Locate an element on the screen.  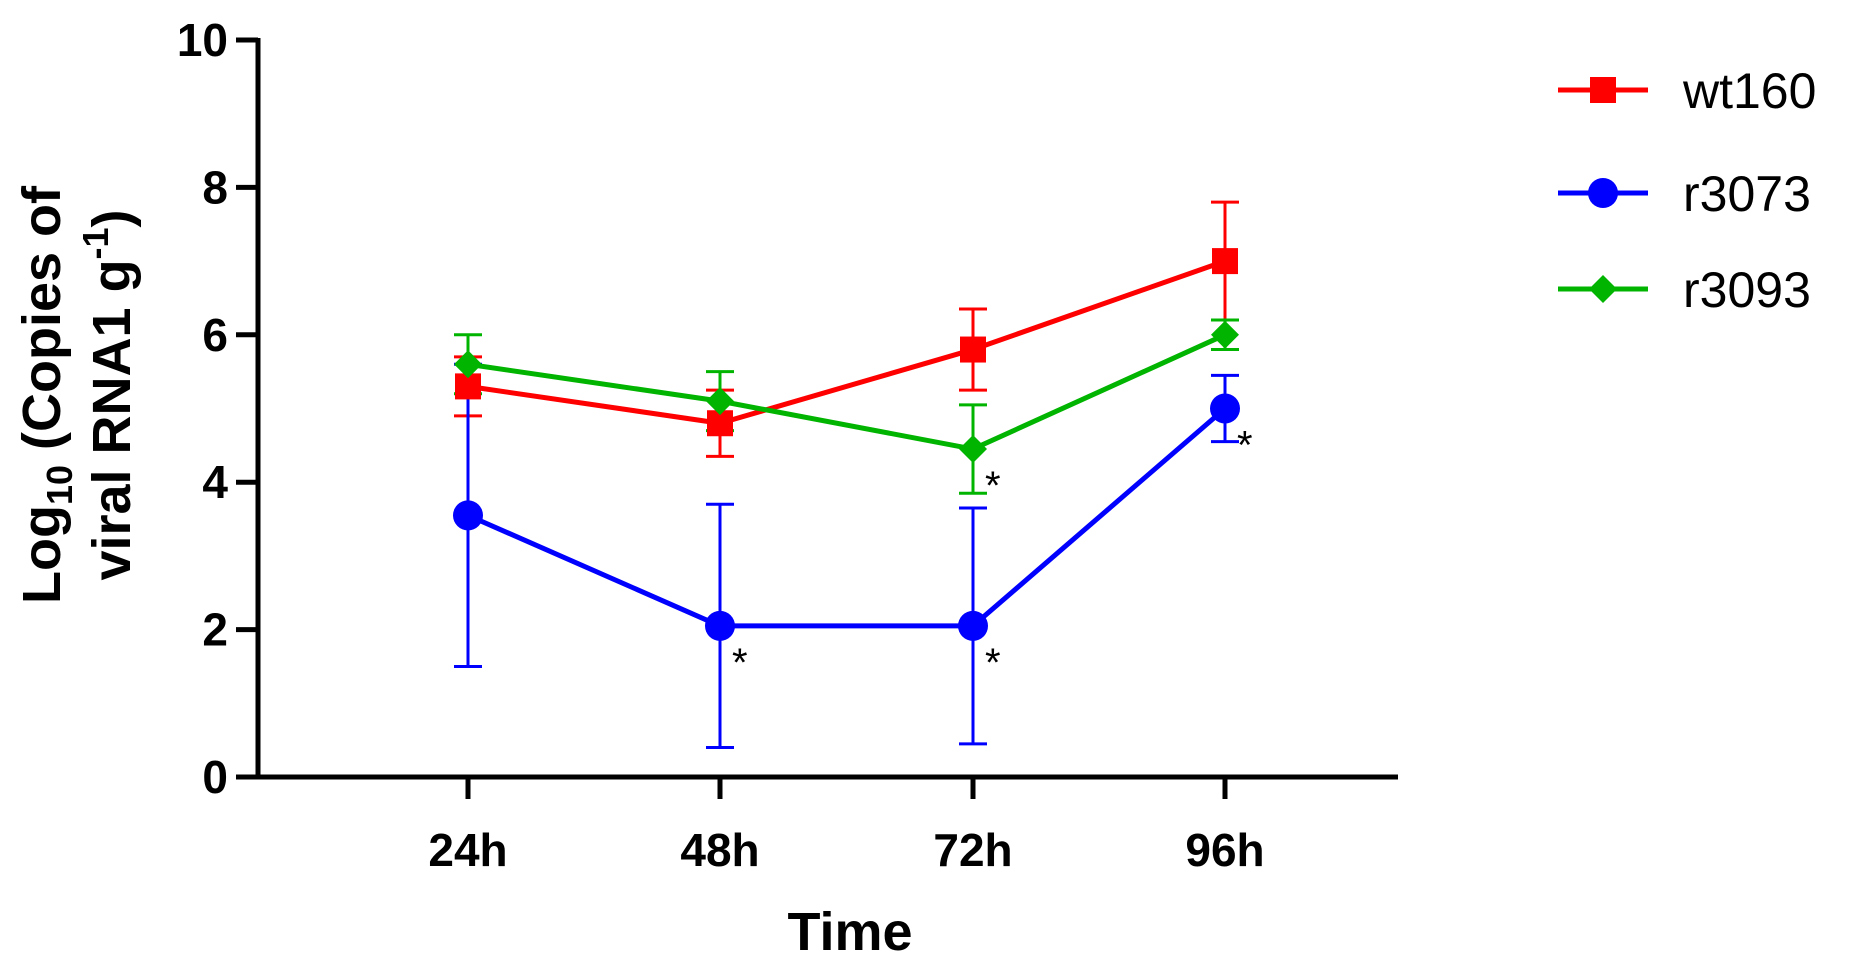
y-tick-label-4: 4 is located at coordinates (215, 482).